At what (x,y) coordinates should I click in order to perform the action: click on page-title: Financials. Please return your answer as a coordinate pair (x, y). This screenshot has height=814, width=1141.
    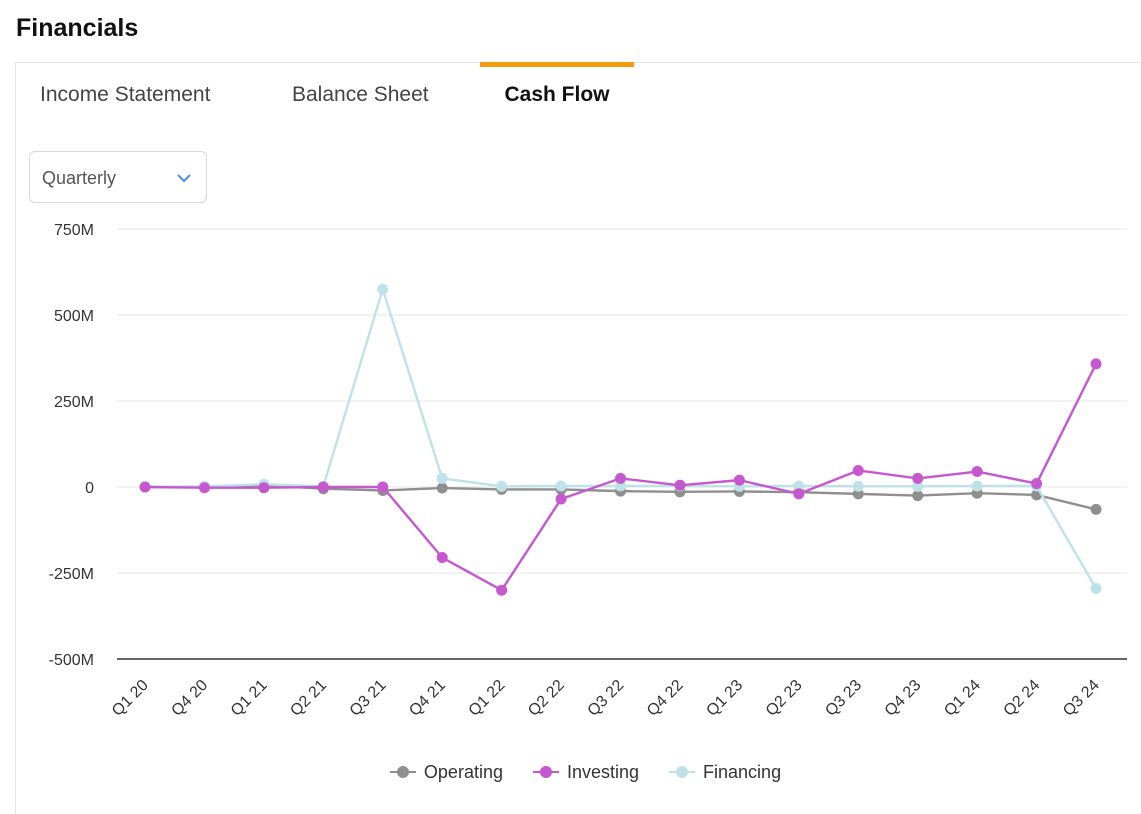
    Looking at the image, I should click on (77, 28).